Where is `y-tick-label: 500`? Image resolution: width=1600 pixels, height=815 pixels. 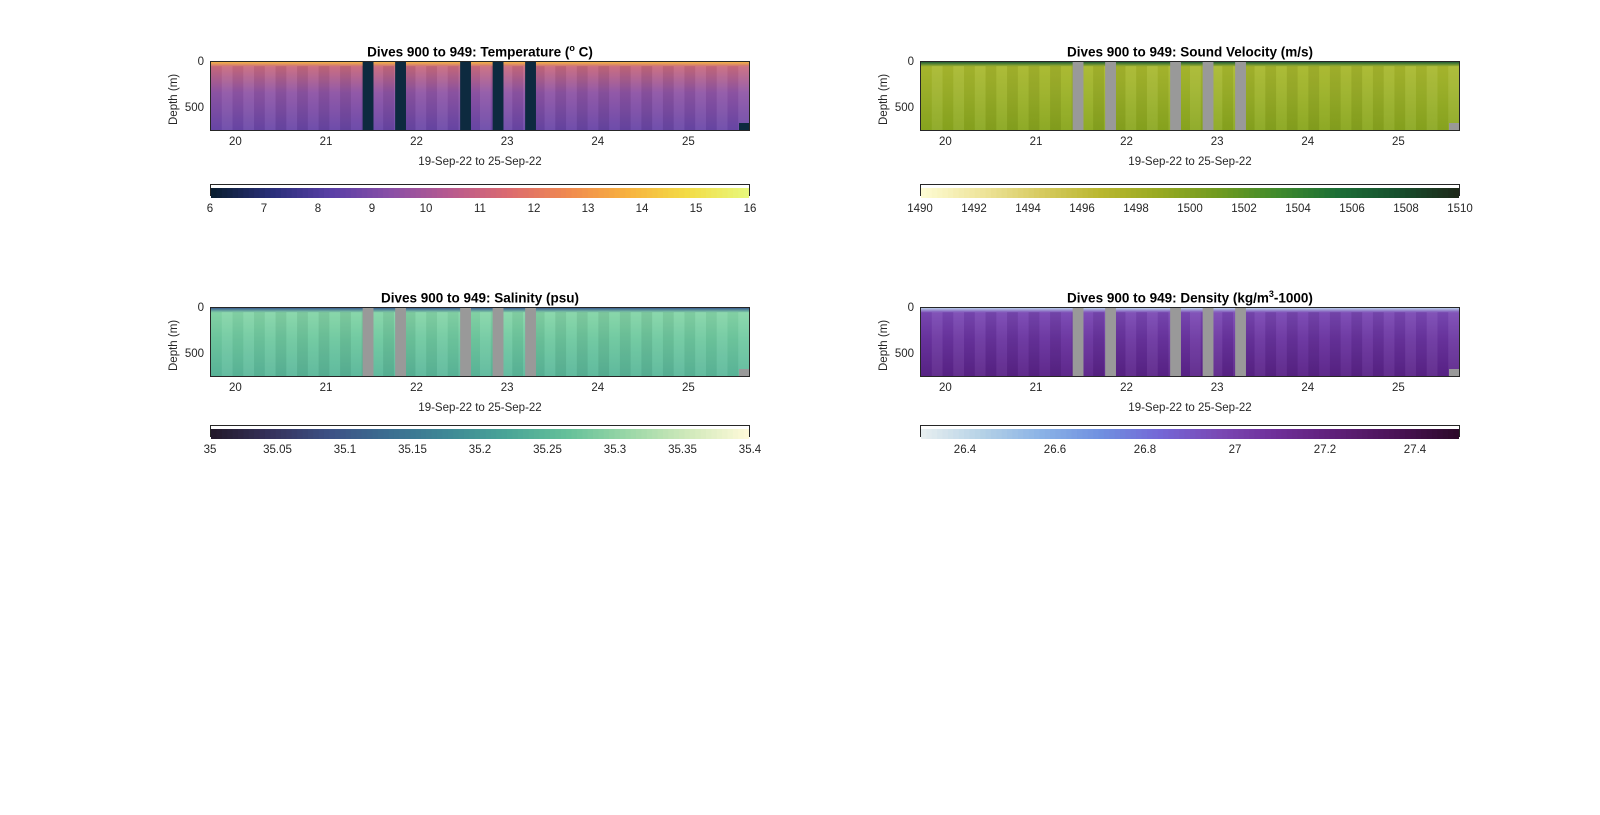 y-tick-label: 500 is located at coordinates (904, 354).